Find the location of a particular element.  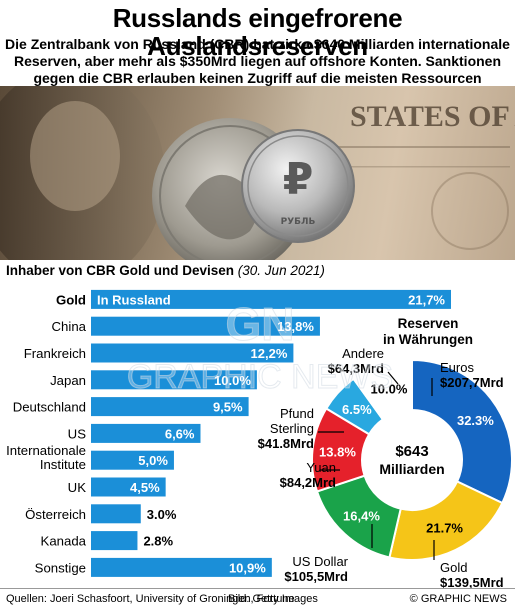

footer-divider is located at coordinates (257, 588).